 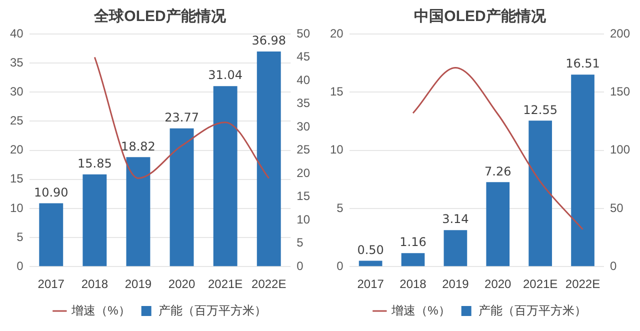 I want to click on line-series, so click(x=498, y=148).